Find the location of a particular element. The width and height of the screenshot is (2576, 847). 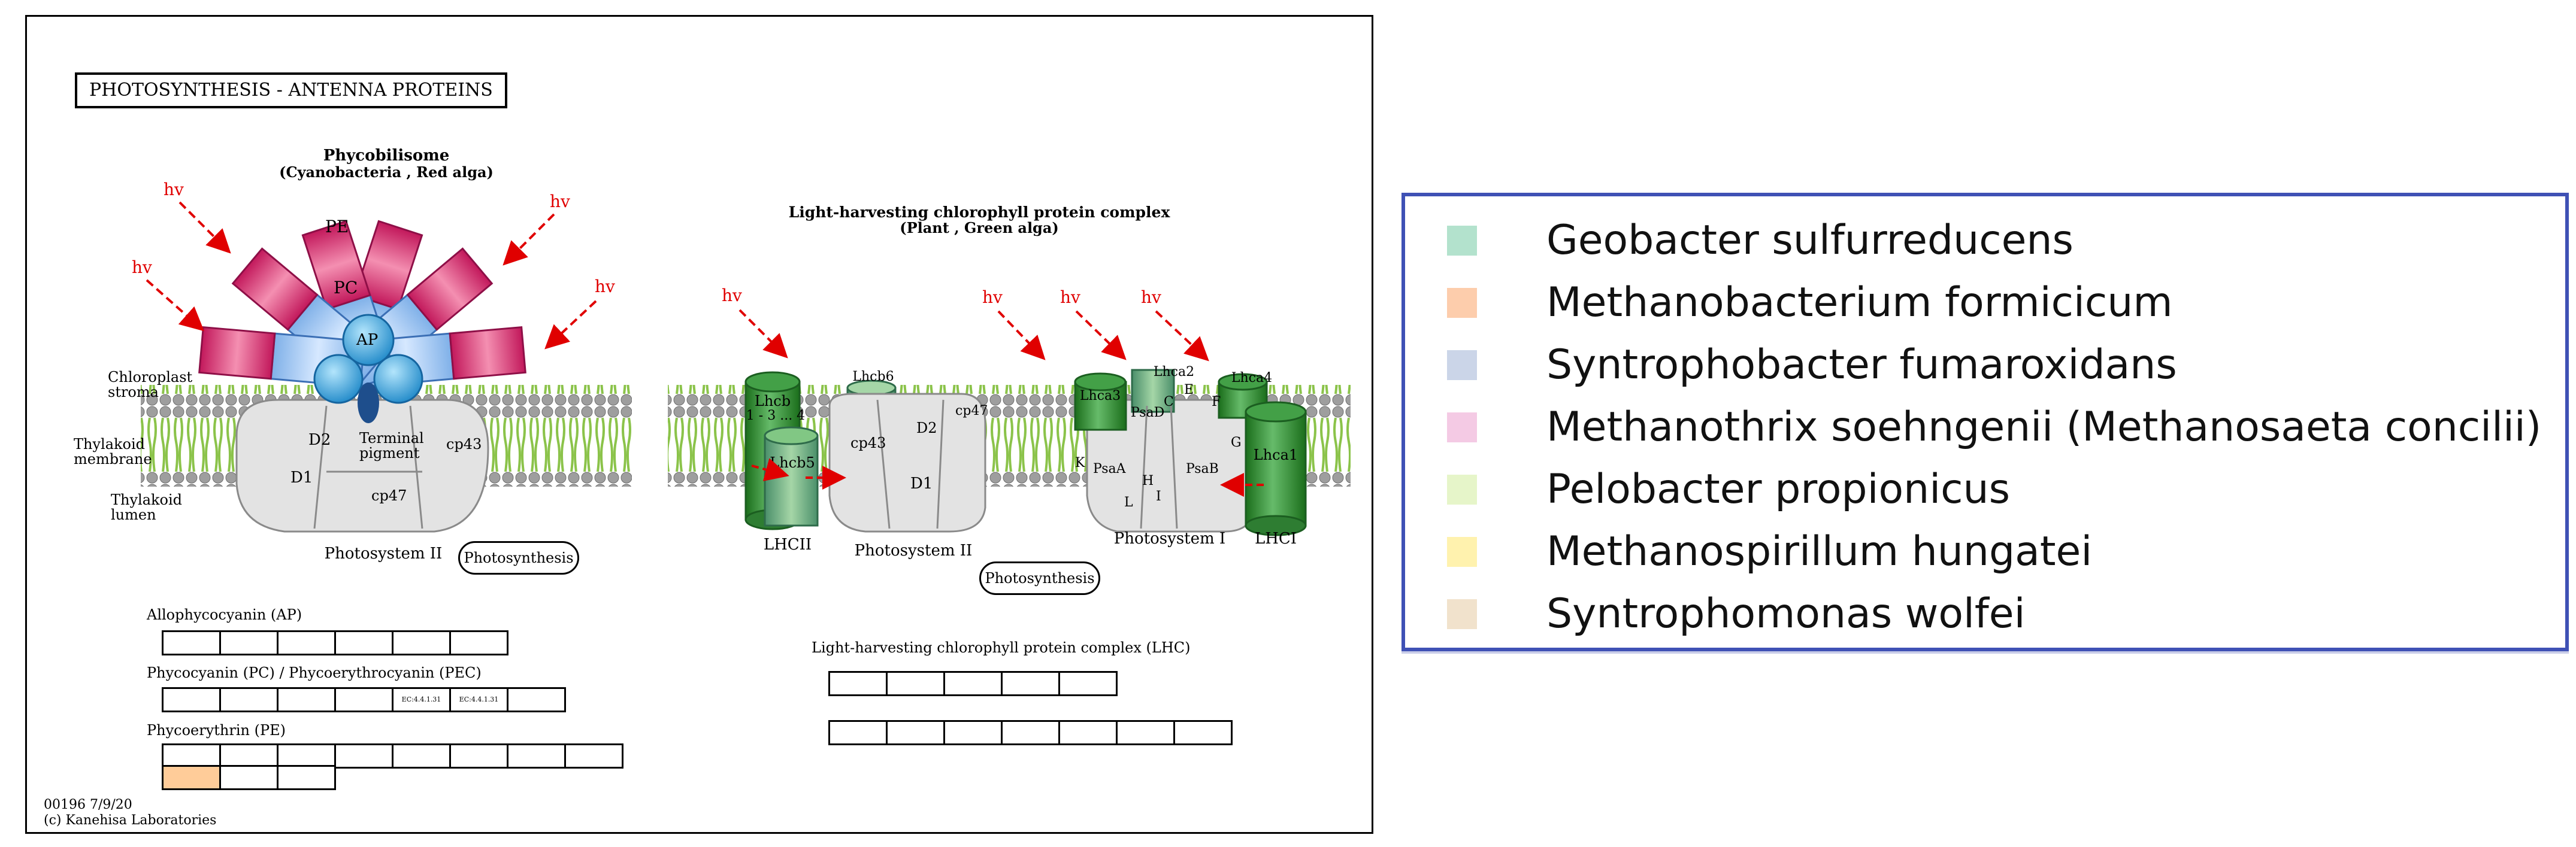

photosynthesis-link-left: Photosynthesis is located at coordinates (518, 558).